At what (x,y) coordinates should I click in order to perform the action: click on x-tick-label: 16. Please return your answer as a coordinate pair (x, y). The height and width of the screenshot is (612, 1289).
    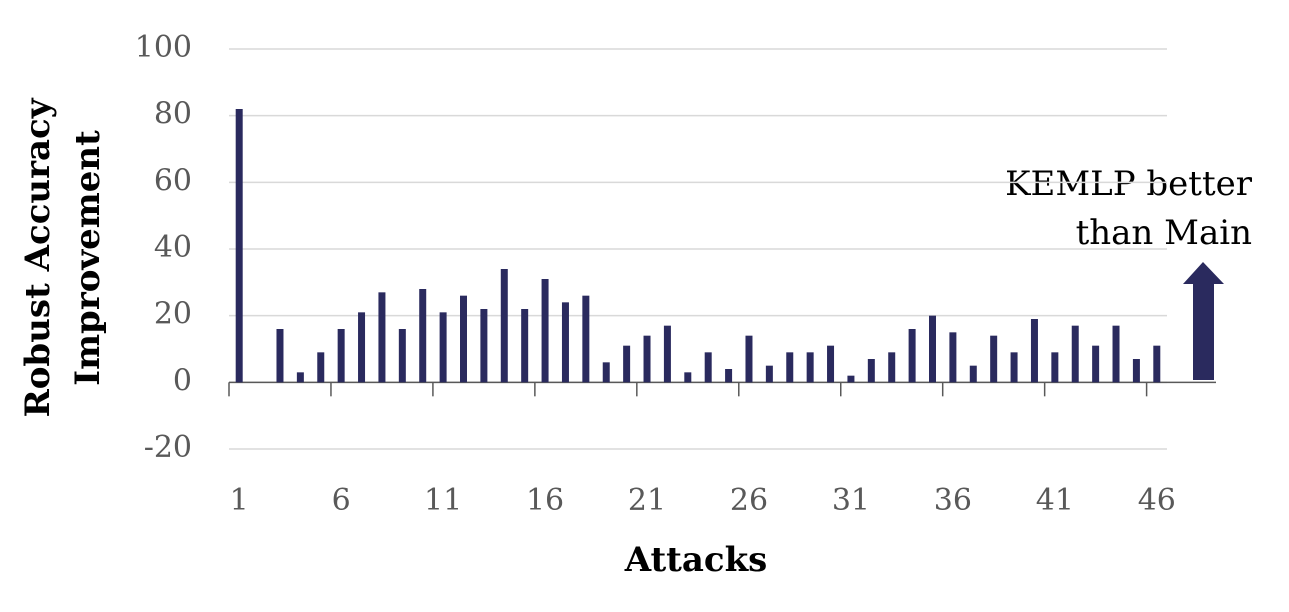
    Looking at the image, I should click on (545, 500).